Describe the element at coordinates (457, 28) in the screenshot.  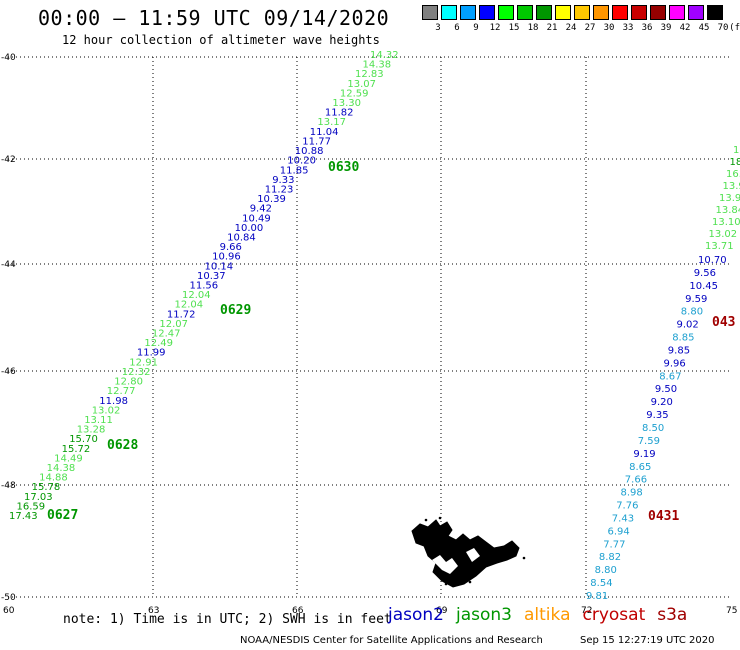
I see `legend-label: 6` at that location.